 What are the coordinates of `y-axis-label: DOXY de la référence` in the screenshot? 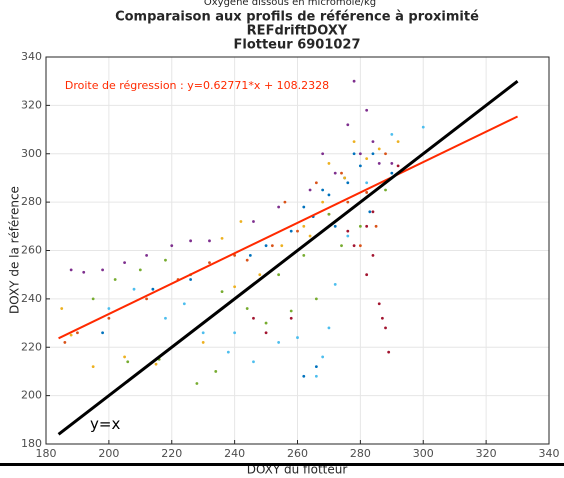 It's located at (15, 250).